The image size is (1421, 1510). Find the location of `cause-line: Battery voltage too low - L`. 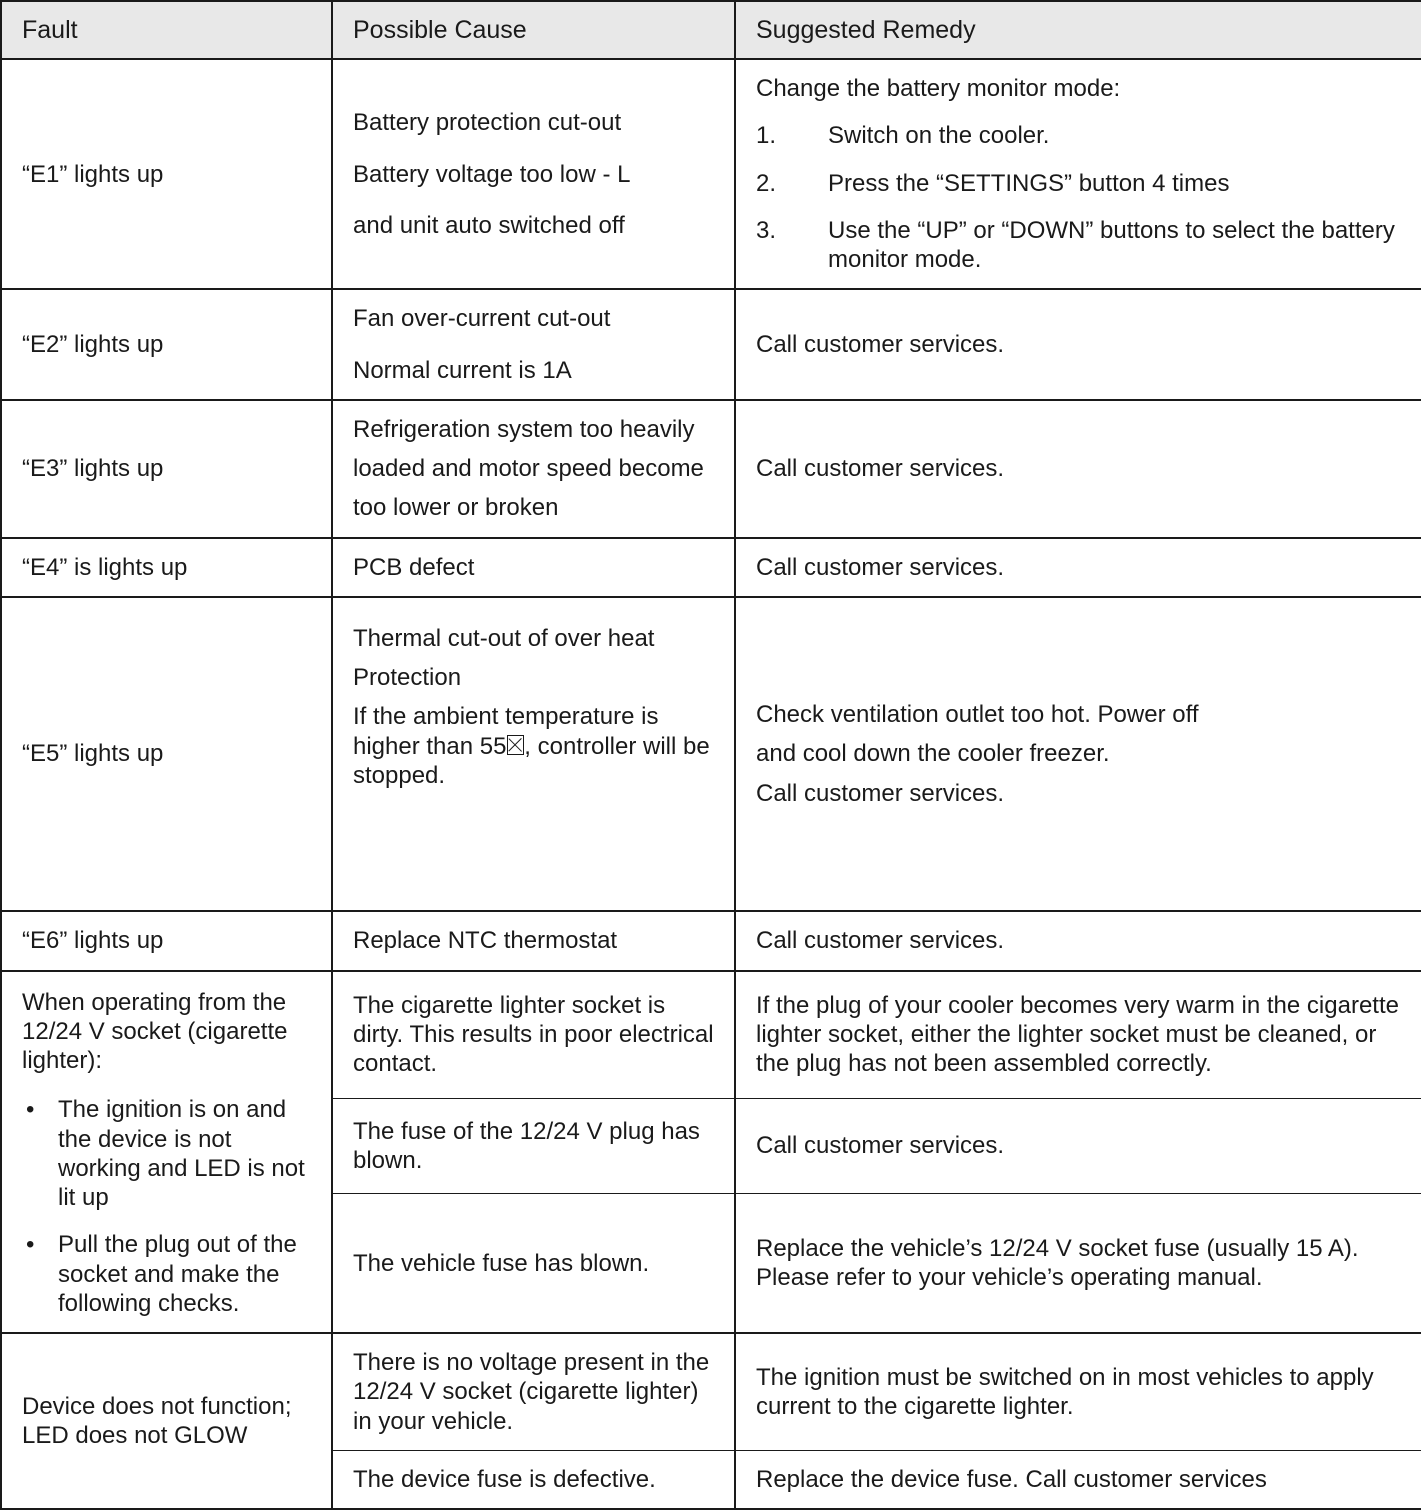

cause-line: Battery voltage too low - L is located at coordinates (492, 174).